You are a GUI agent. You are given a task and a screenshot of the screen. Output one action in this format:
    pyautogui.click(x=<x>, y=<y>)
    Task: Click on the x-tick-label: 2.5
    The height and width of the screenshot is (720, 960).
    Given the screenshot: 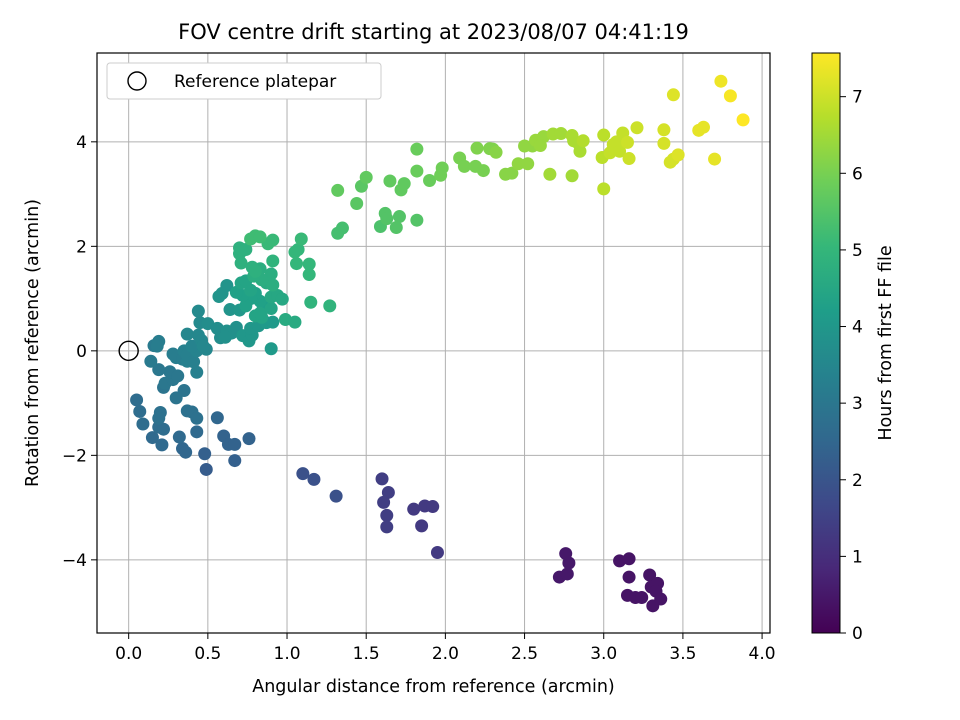 What is the action you would take?
    pyautogui.click(x=524, y=654)
    